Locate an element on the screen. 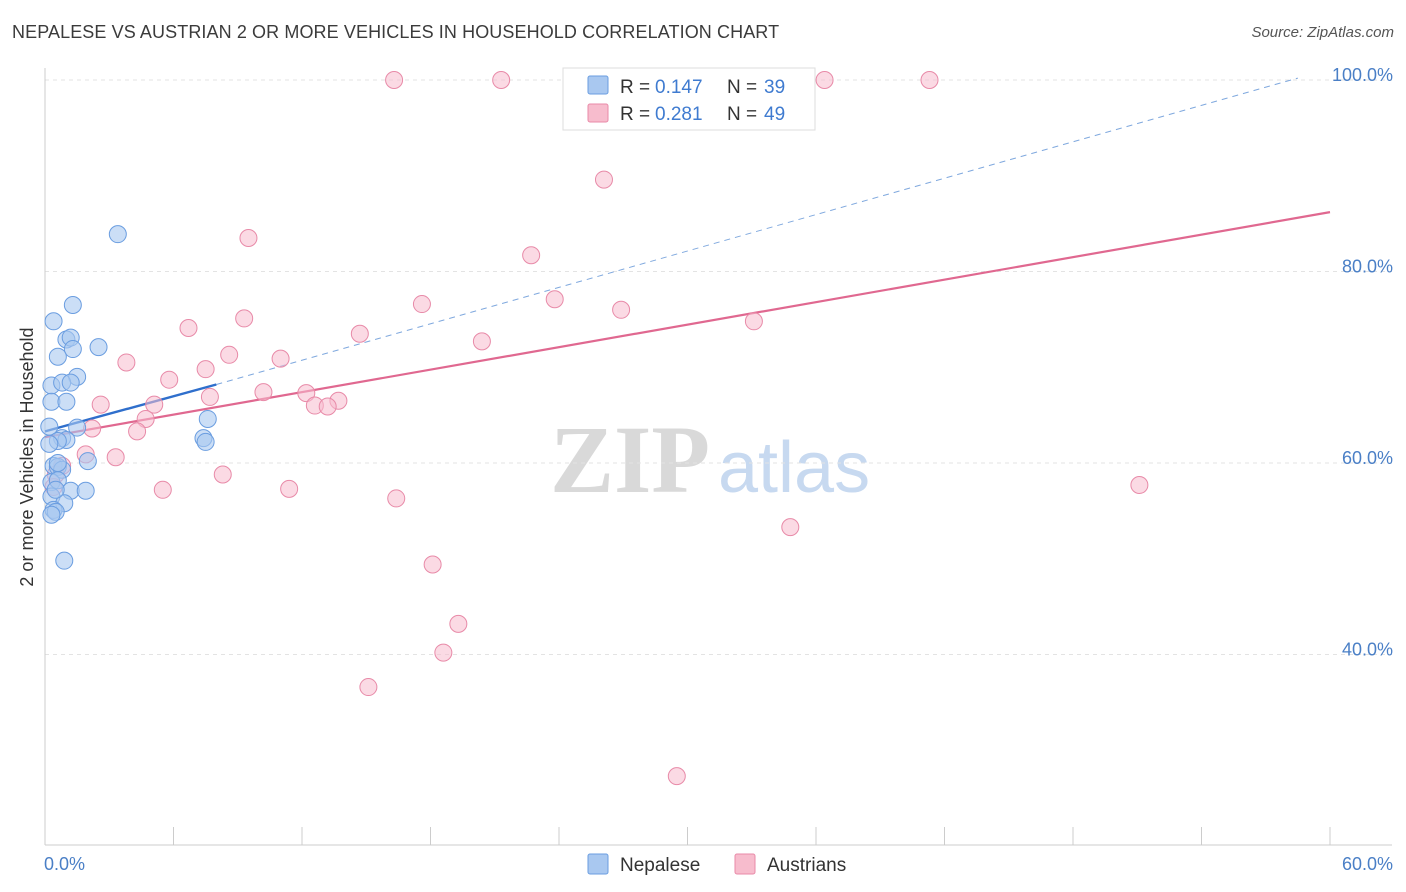 This screenshot has height=892, width=1406. y-tick-label: 40.0% is located at coordinates (1367, 650).